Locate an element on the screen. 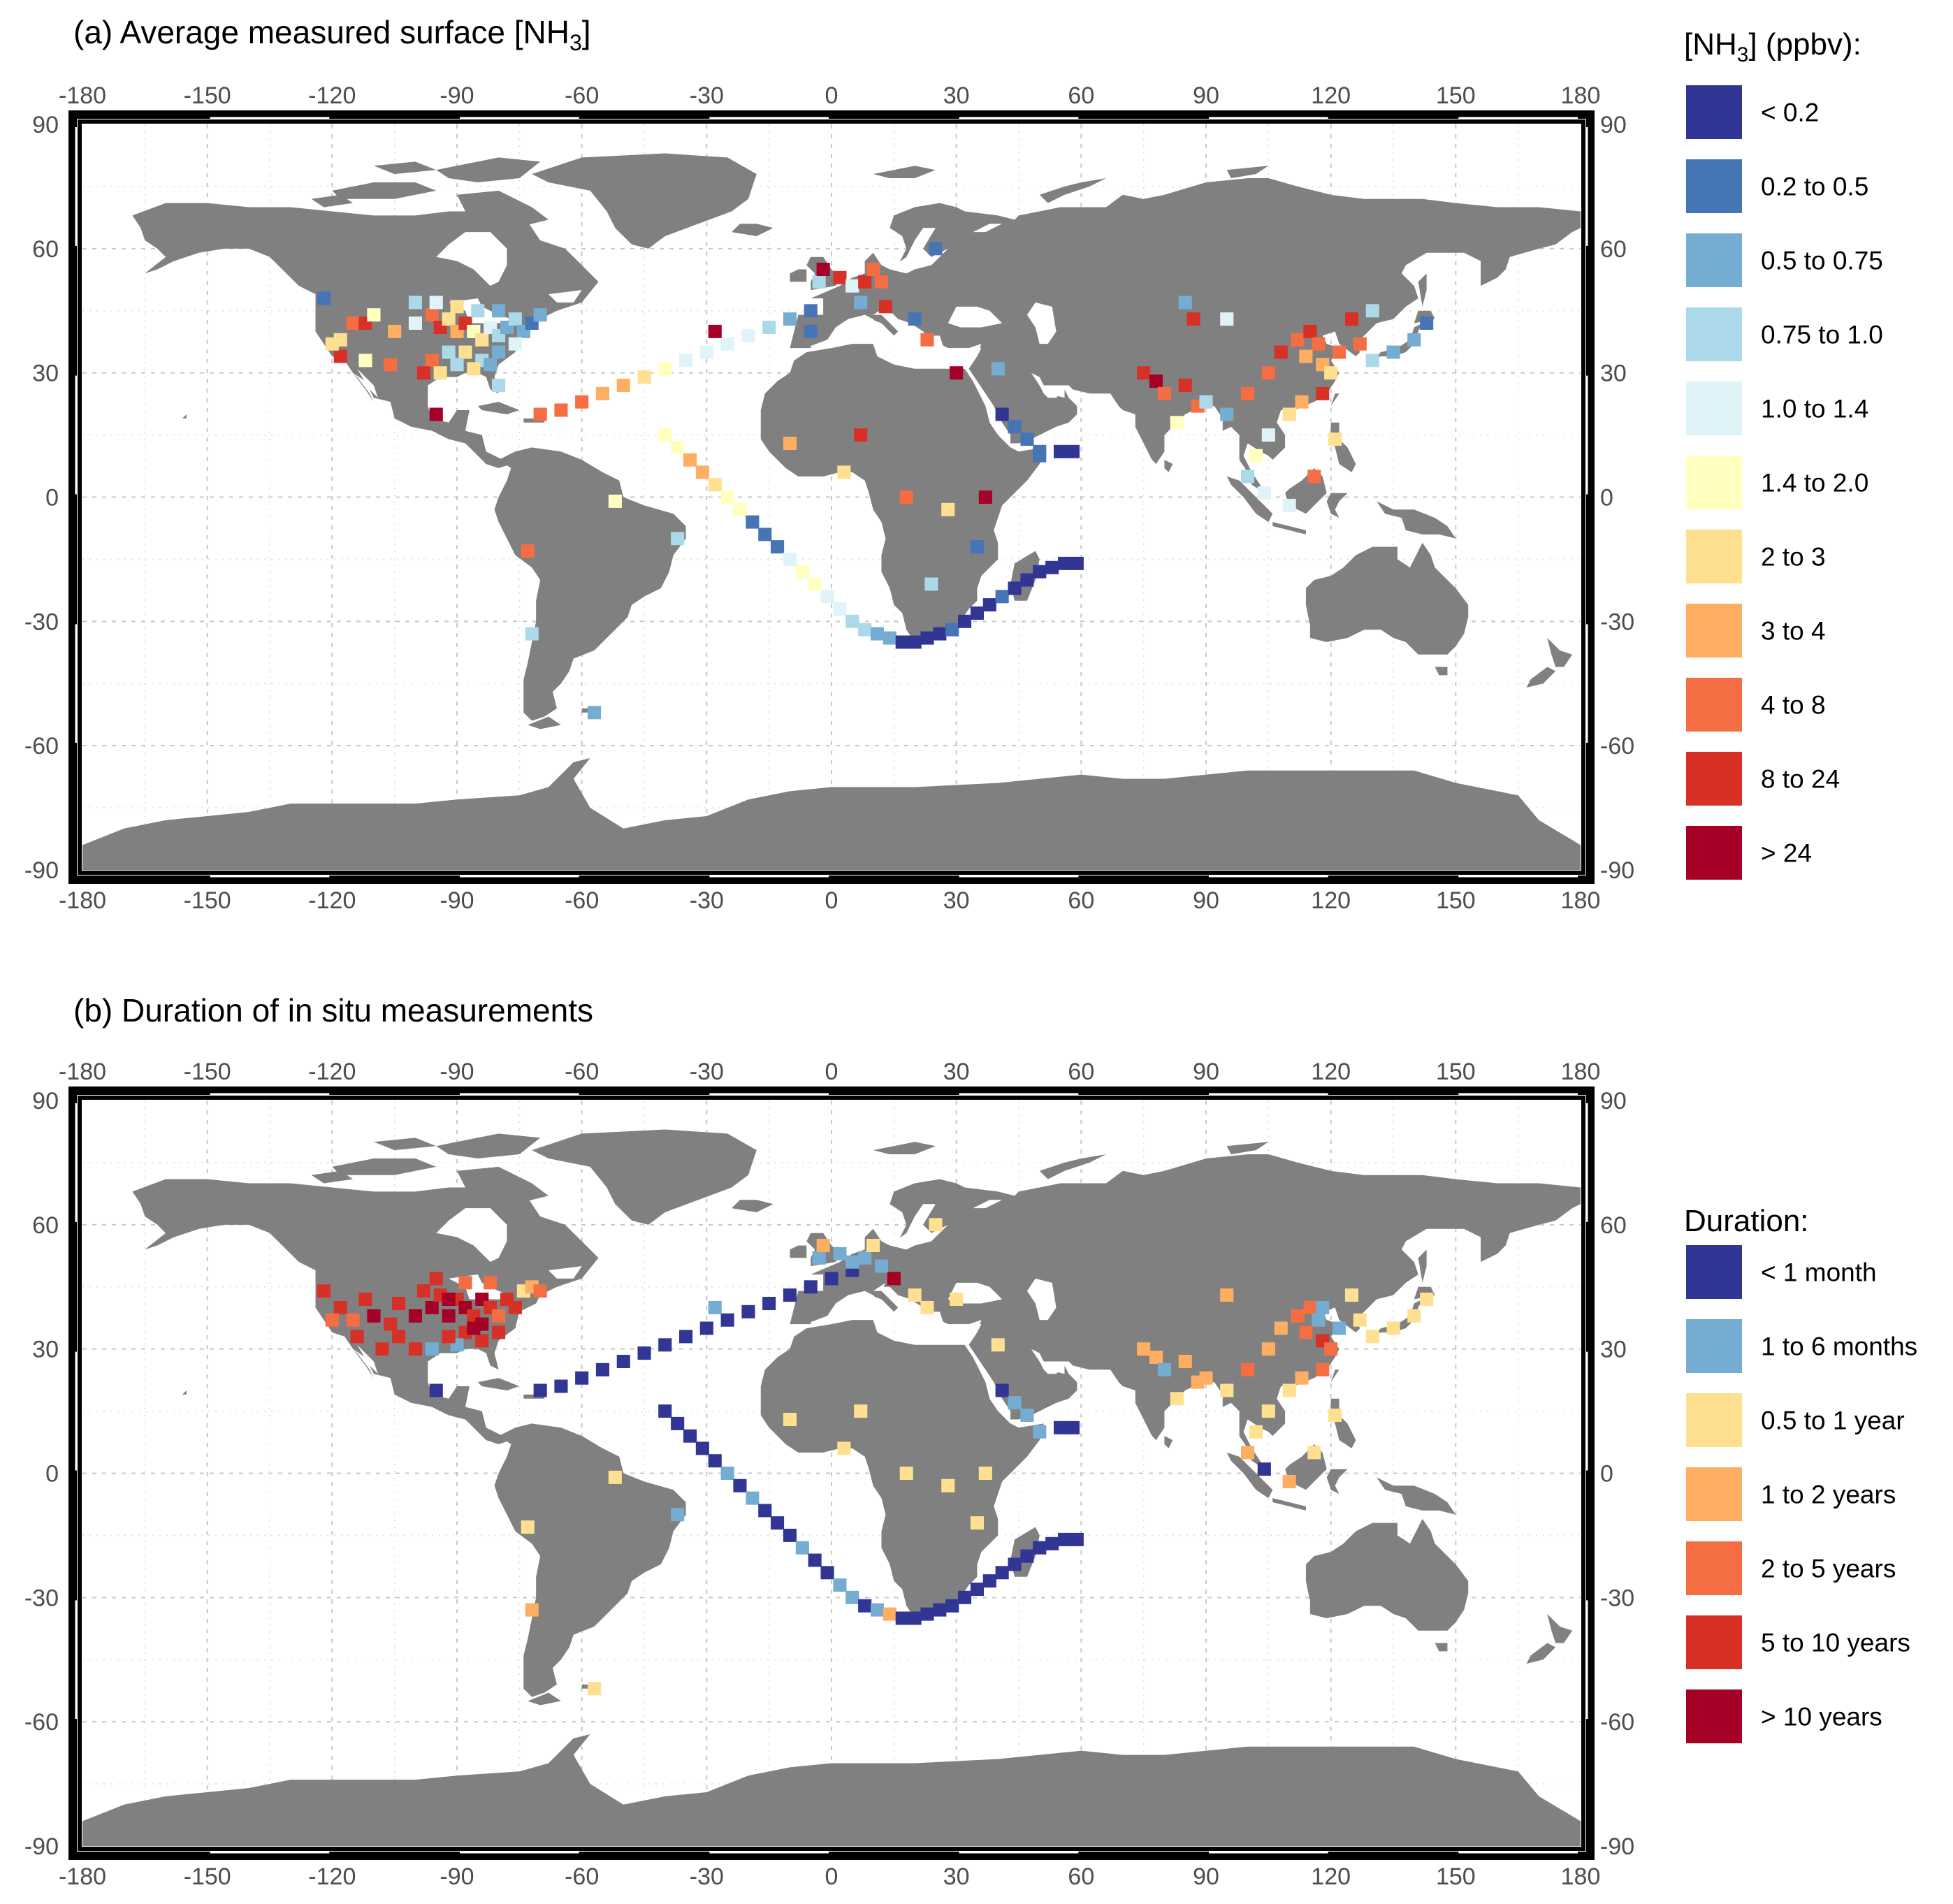 The height and width of the screenshot is (1904, 1953). y-tick-label: -30 is located at coordinates (41, 622).